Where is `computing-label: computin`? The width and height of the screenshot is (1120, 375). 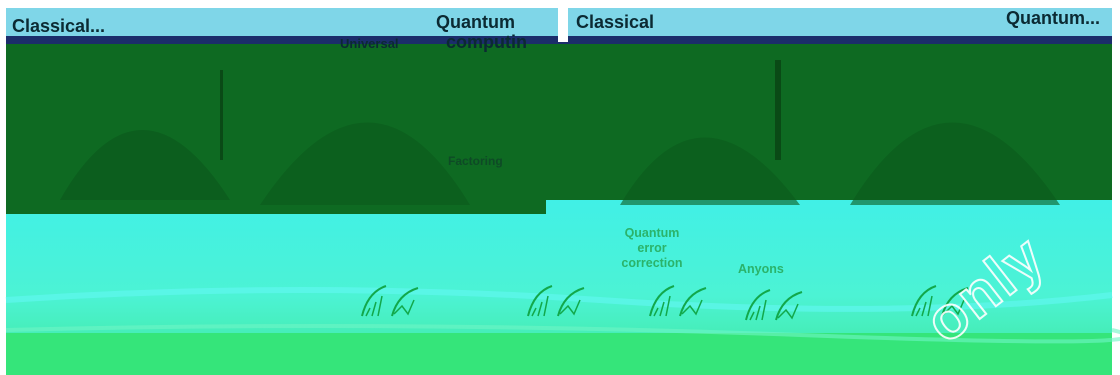 computing-label: computin is located at coordinates (486, 42).